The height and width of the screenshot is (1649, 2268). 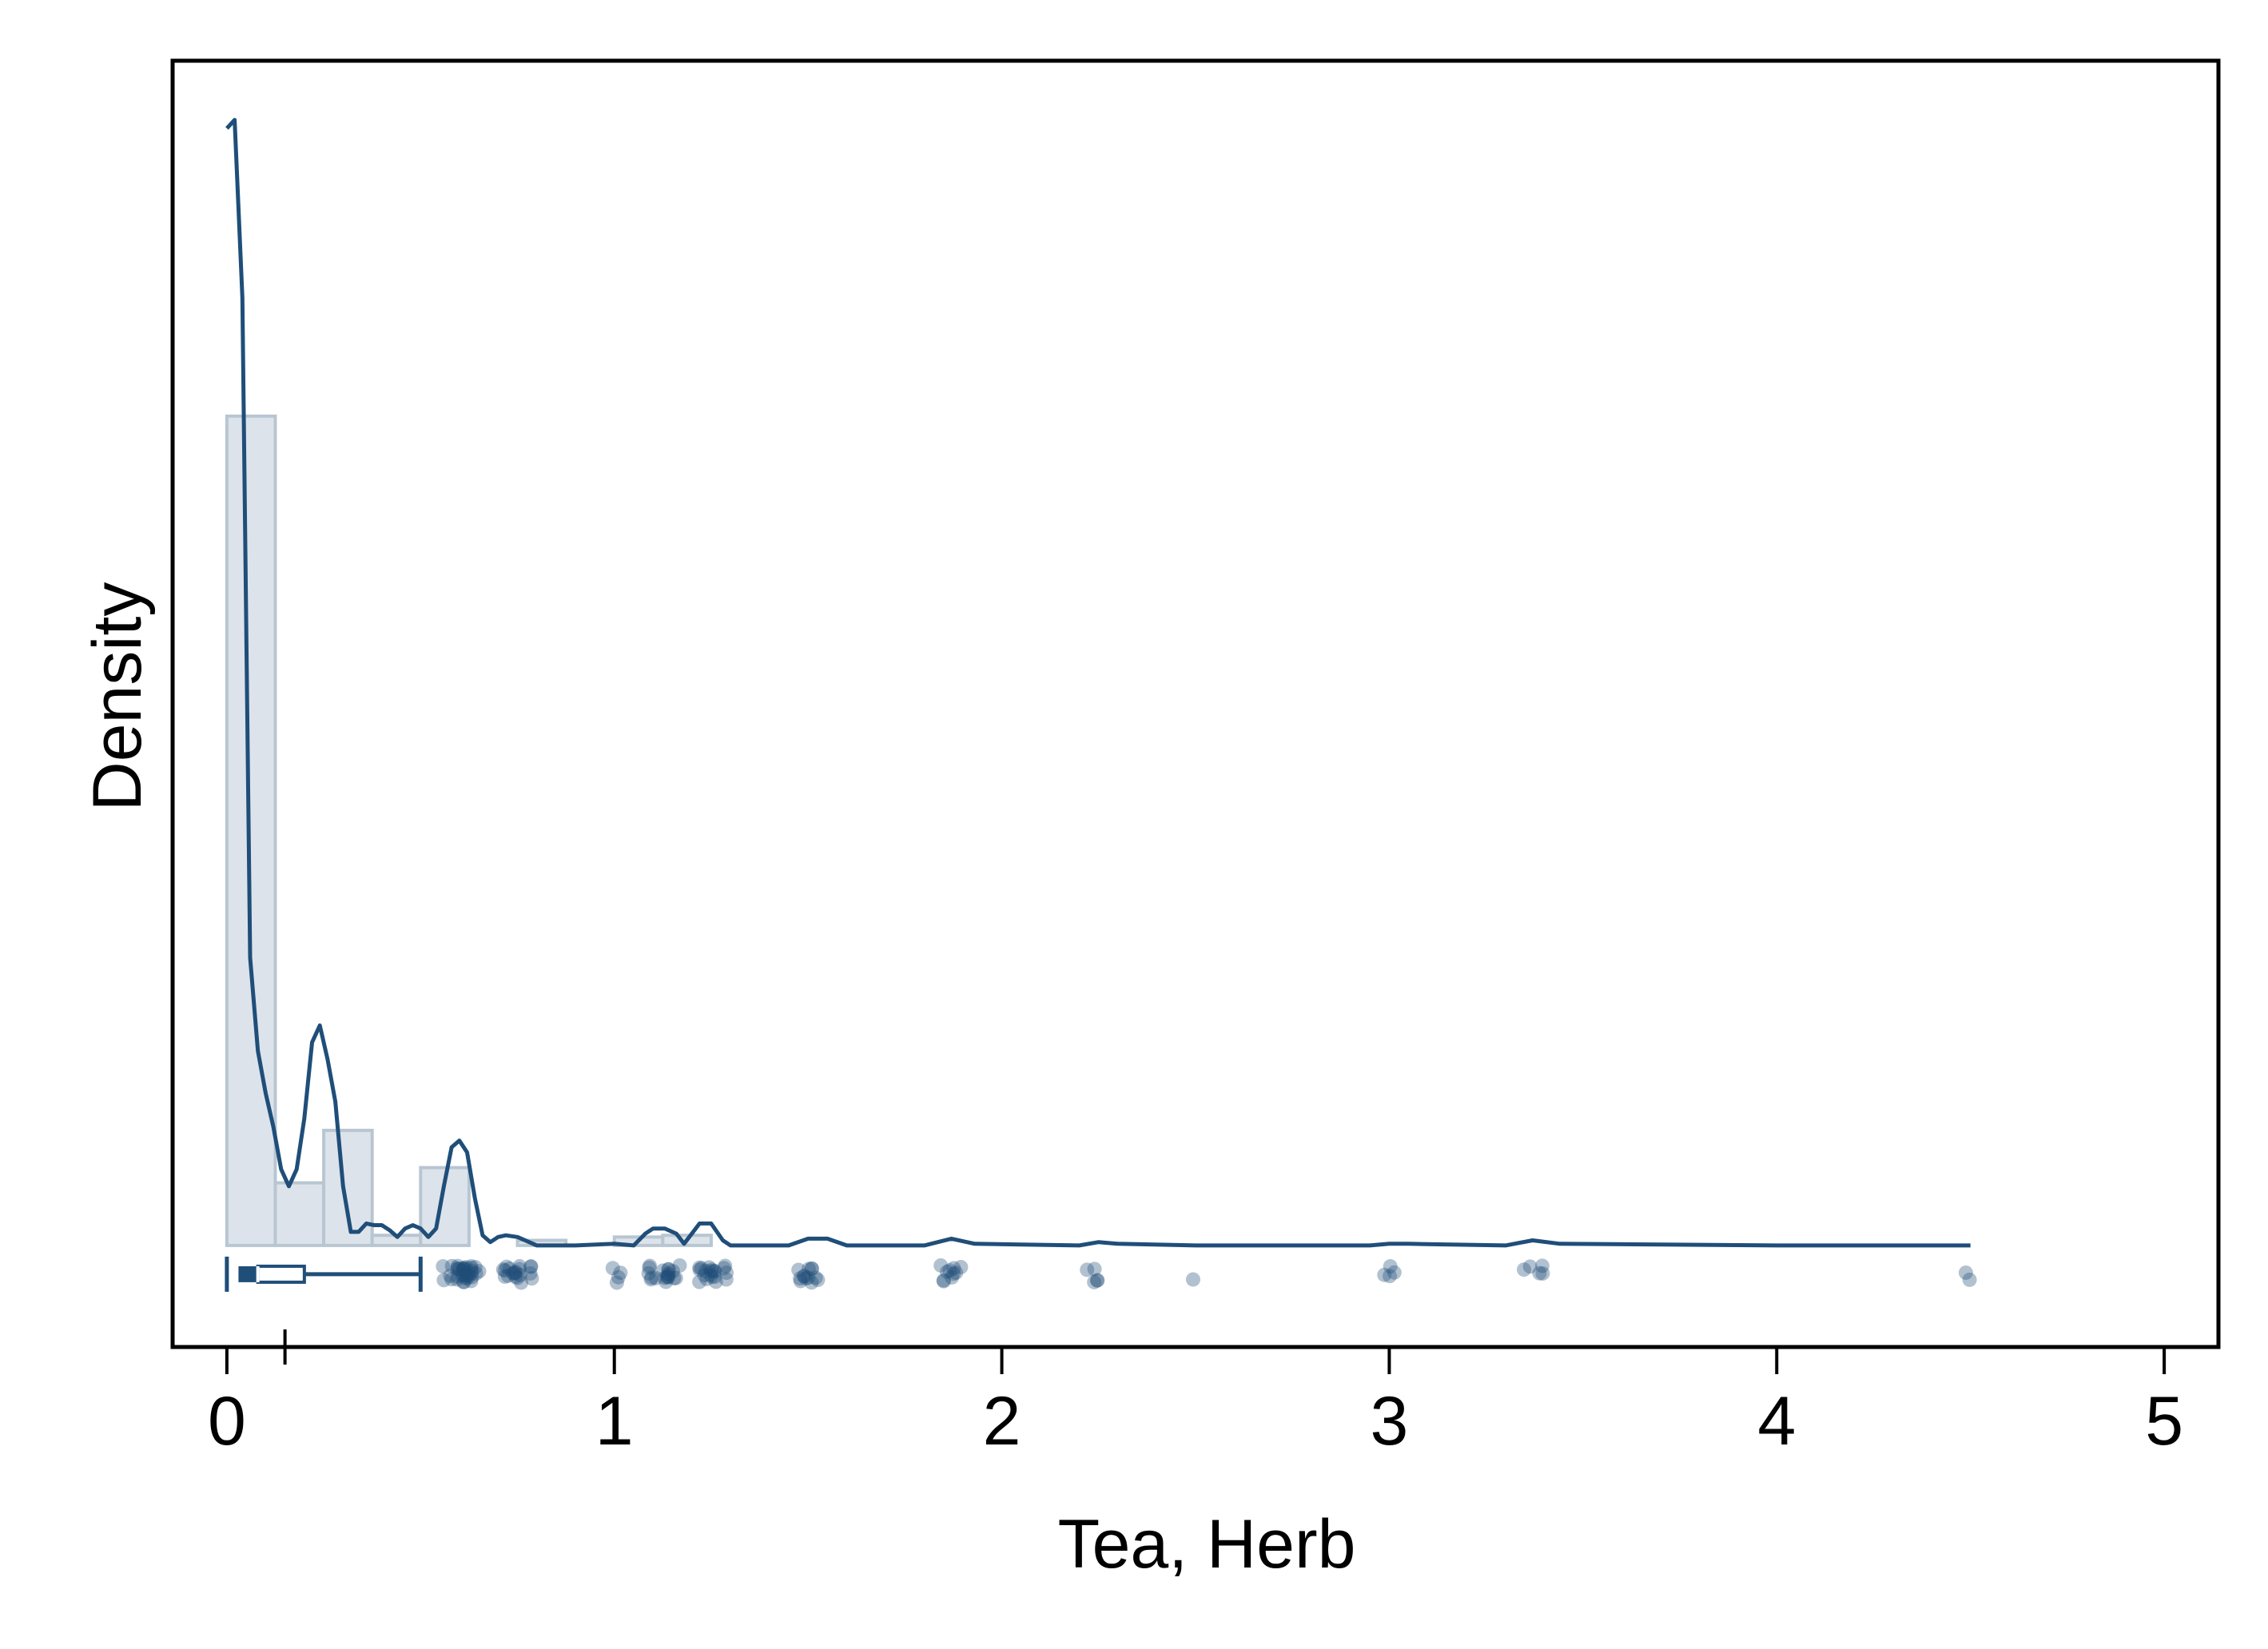 What do you see at coordinates (469, 830) in the screenshot?
I see `histogram-bars` at bounding box center [469, 830].